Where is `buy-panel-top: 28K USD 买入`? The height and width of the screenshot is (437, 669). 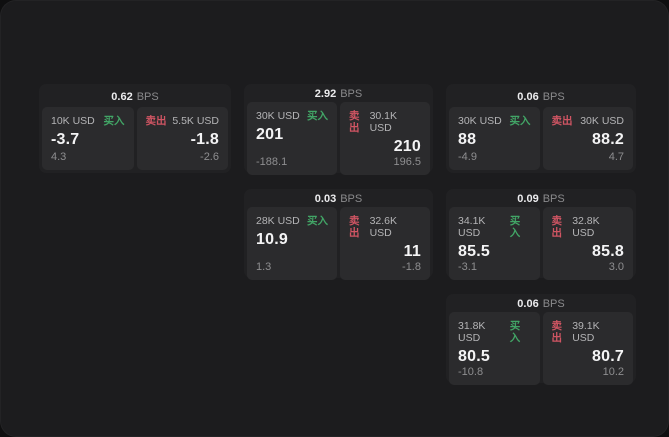 buy-panel-top: 28K USD 买入 is located at coordinates (292, 221).